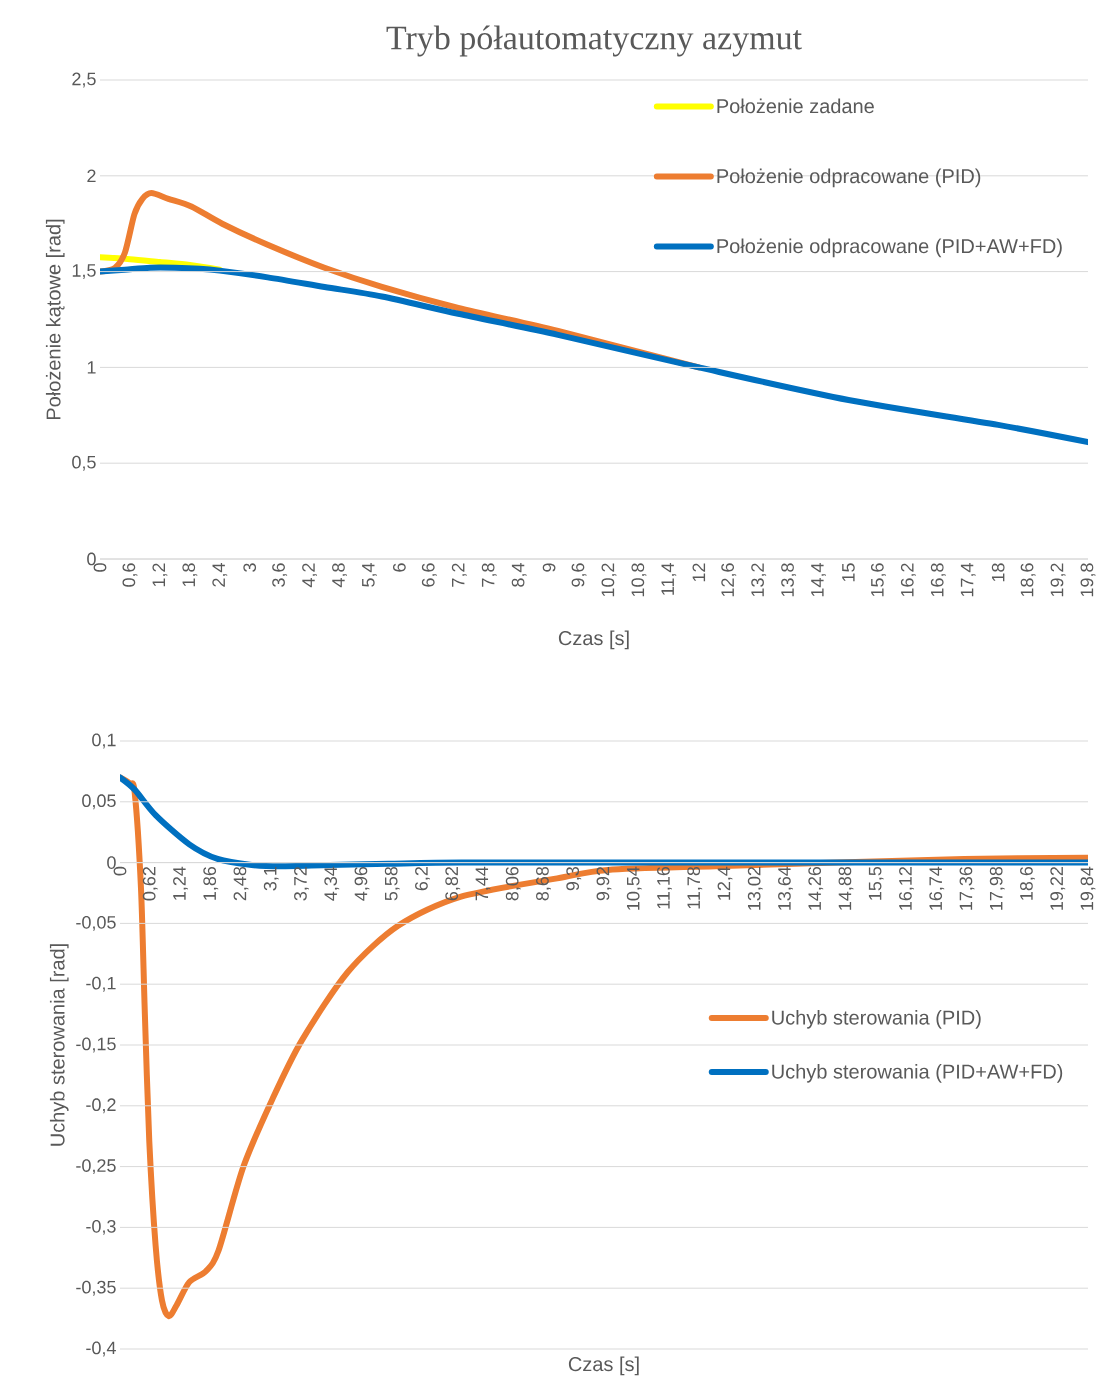 This screenshot has width=1101, height=1385. I want to click on x-tick-label: 16,2, so click(908, 580).